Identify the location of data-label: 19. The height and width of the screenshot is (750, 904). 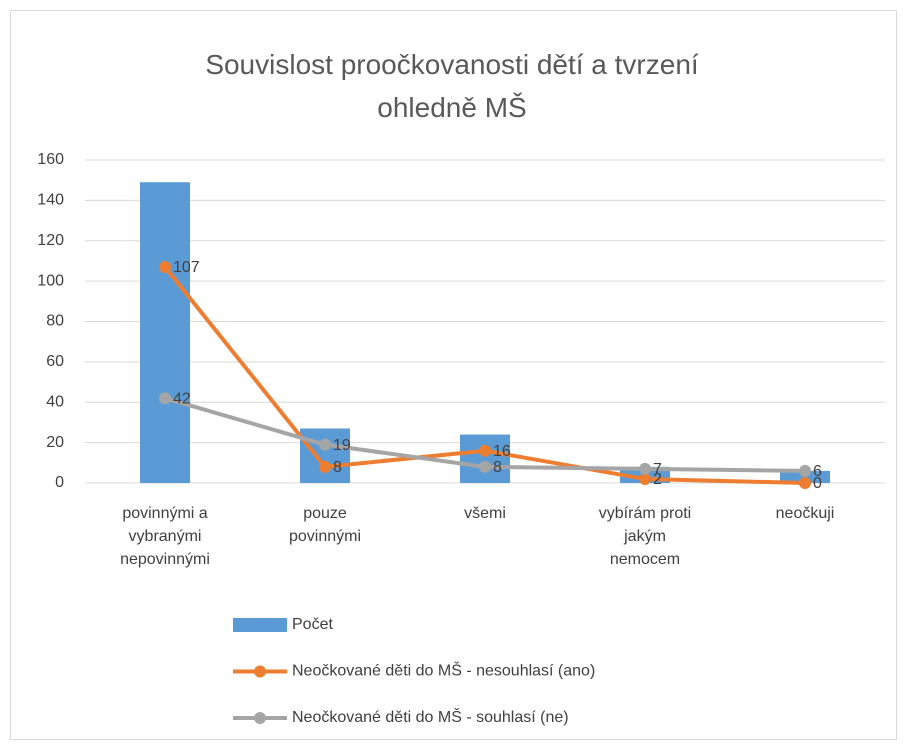
(342, 445).